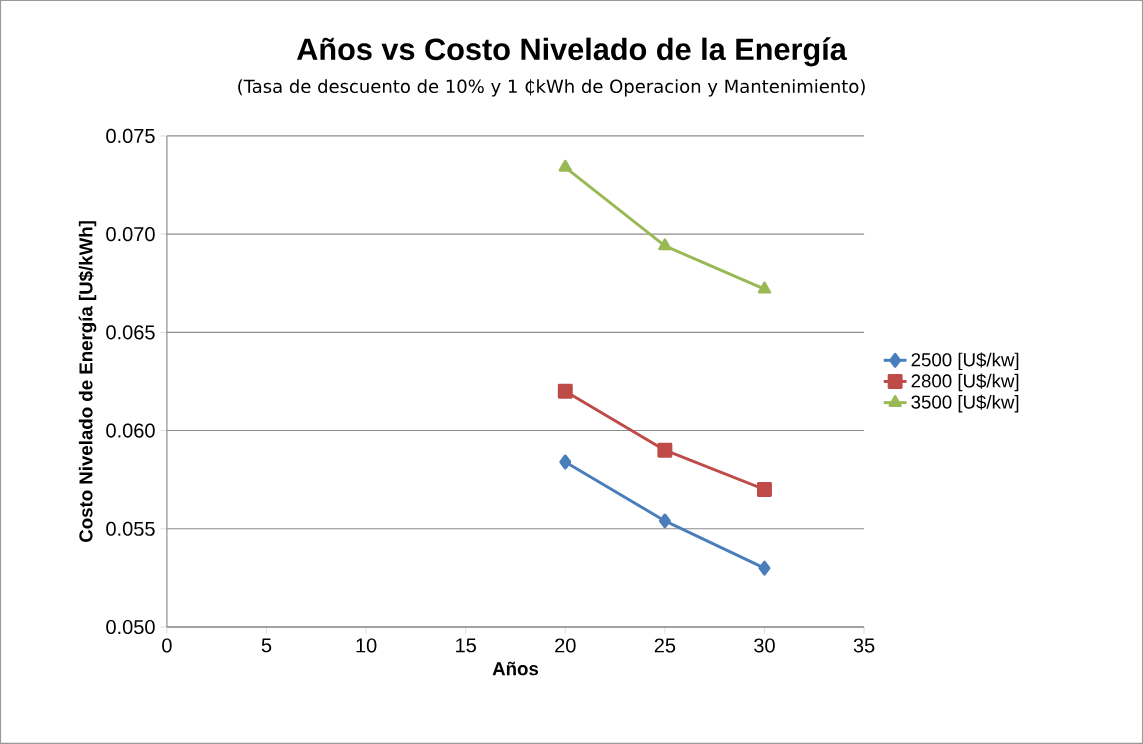 Image resolution: width=1143 pixels, height=744 pixels. I want to click on x-axis-title: Años, so click(515, 668).